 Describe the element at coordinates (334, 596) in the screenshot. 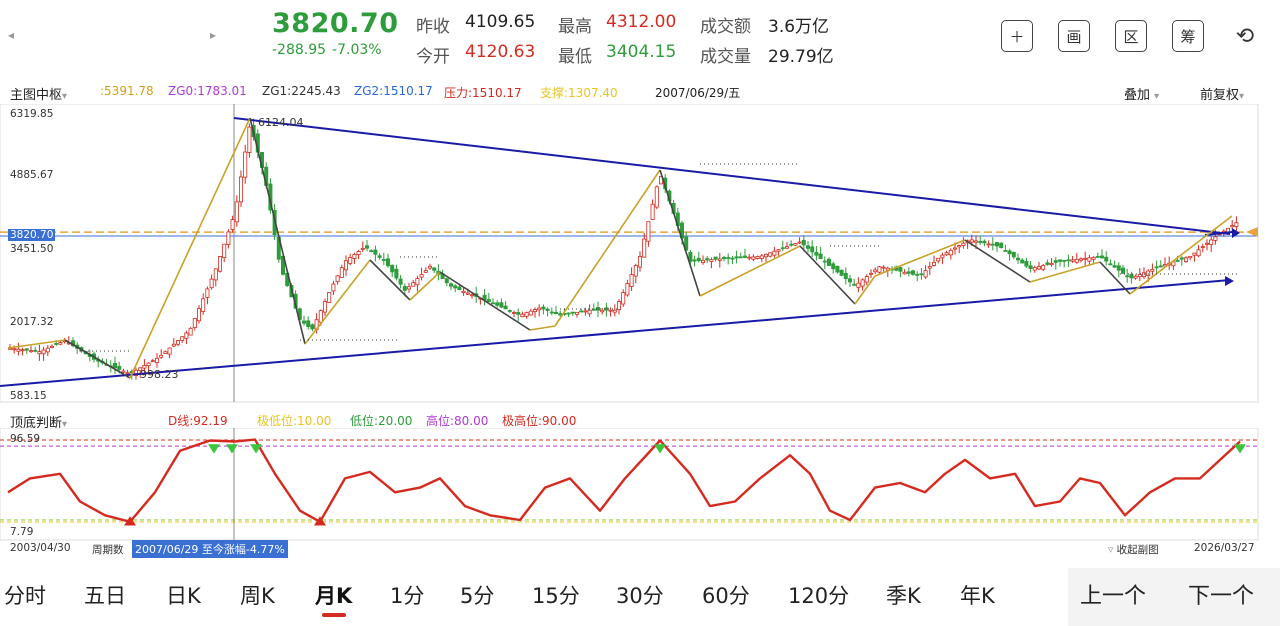

I see `tab-monthly-k: 月K` at that location.